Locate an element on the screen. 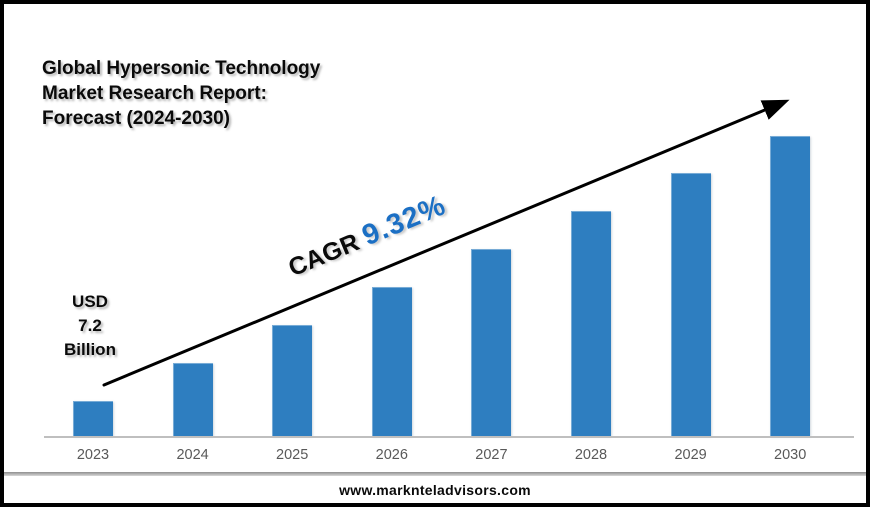 This screenshot has height=507, width=870. x-tick-2023: 2023 is located at coordinates (93, 455).